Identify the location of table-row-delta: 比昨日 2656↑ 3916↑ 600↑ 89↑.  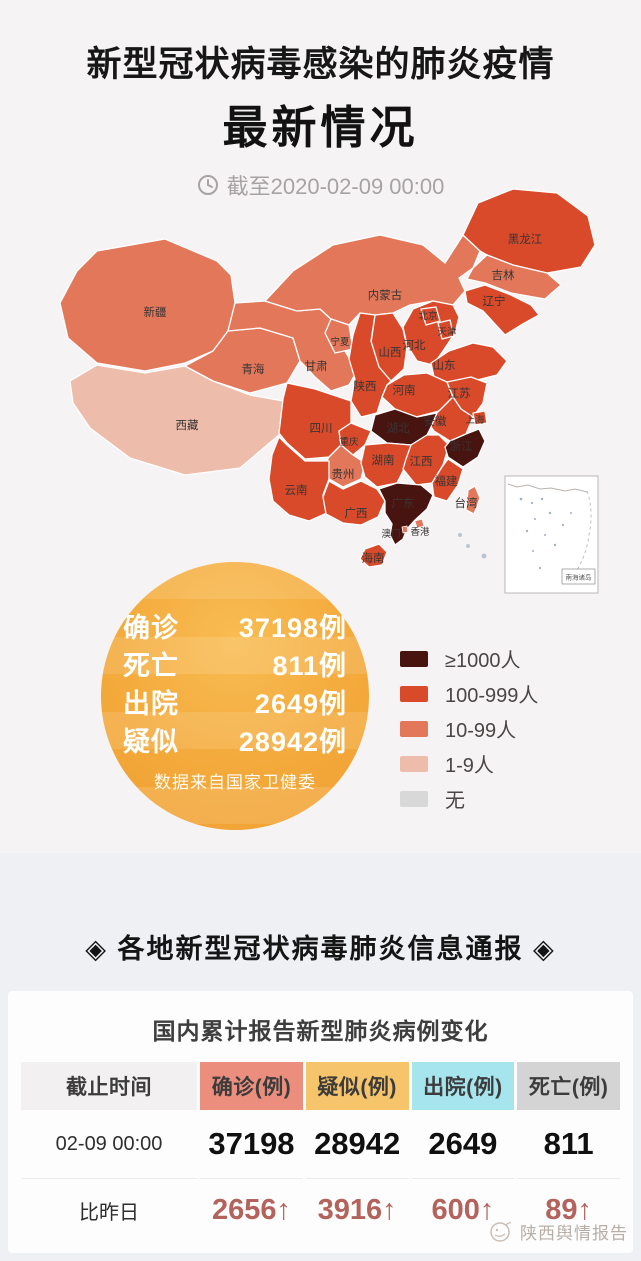
(320, 1209).